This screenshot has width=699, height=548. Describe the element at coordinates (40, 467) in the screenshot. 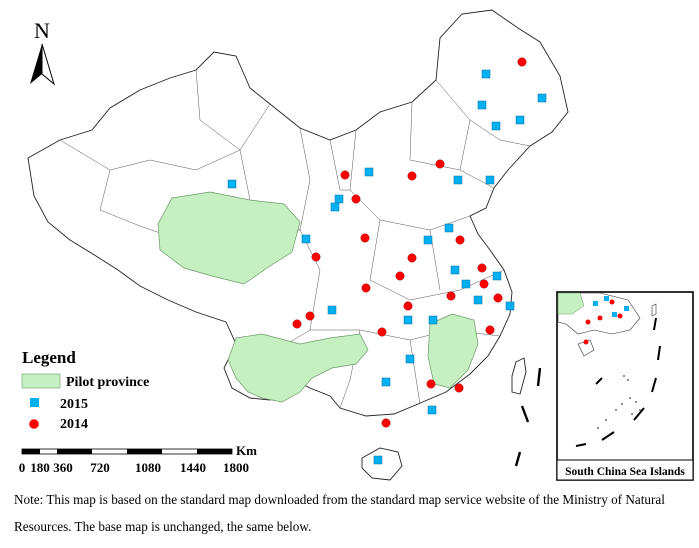

I see `scale-tick-180: 180` at that location.